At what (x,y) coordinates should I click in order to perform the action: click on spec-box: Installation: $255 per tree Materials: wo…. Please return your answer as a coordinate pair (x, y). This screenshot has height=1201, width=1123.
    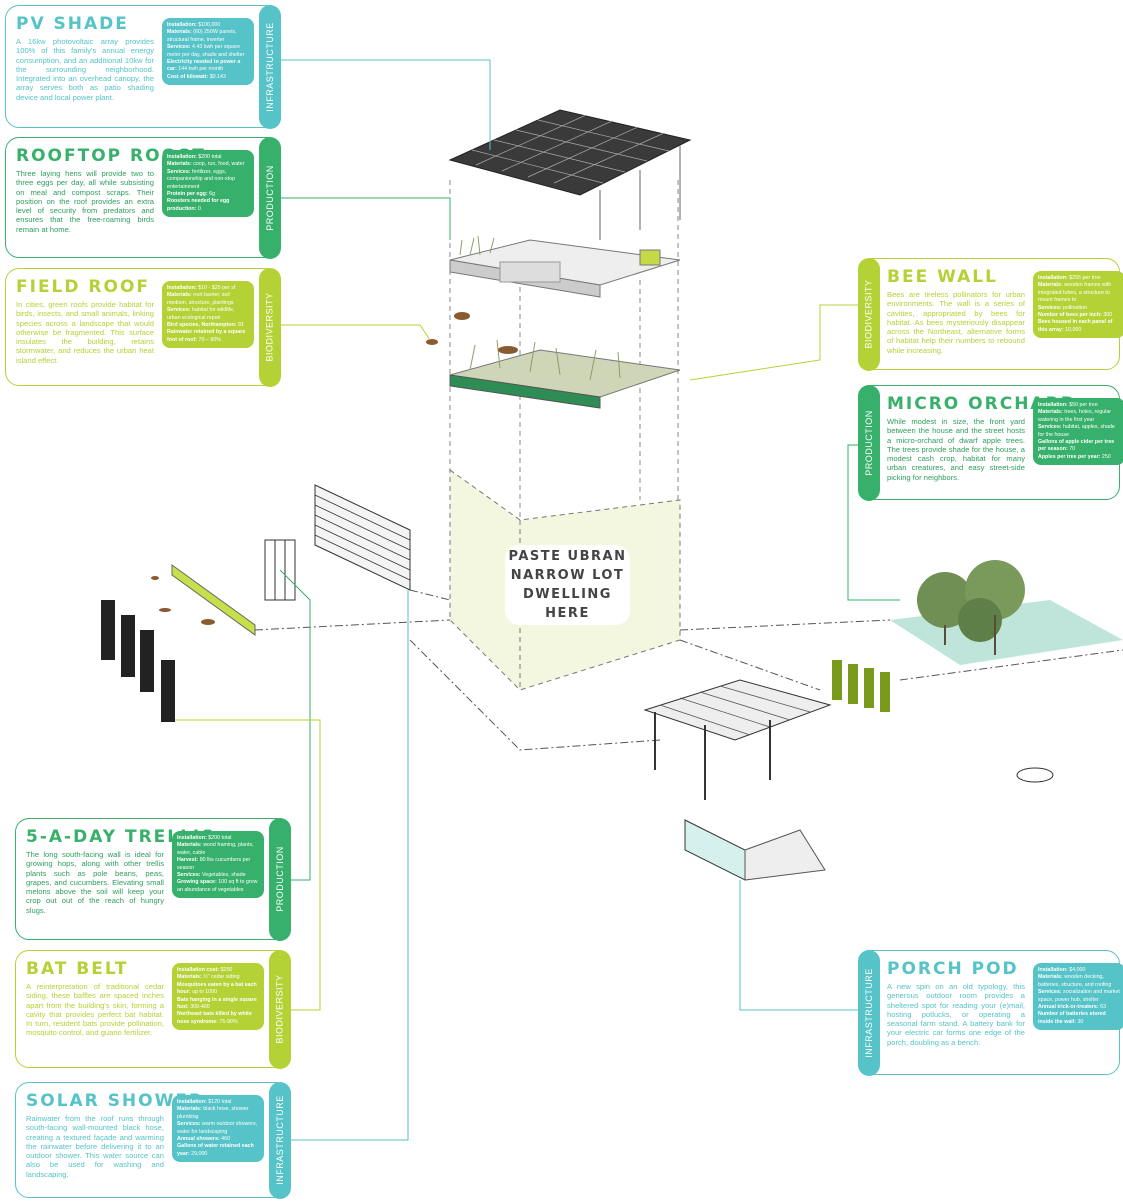
    Looking at the image, I should click on (1078, 305).